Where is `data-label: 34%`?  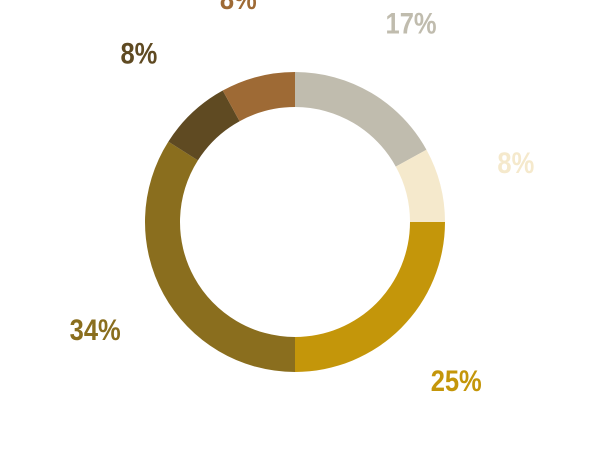
data-label: 34% is located at coordinates (95, 329).